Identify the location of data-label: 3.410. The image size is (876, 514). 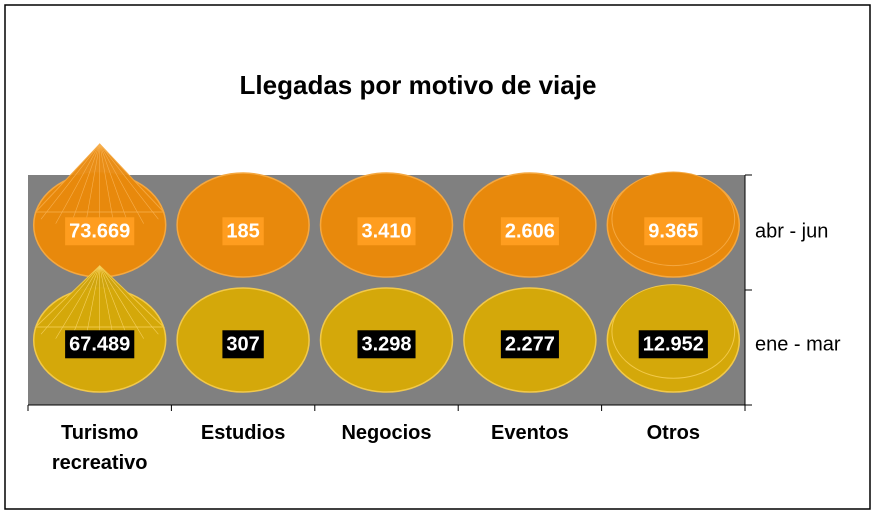
(386, 231).